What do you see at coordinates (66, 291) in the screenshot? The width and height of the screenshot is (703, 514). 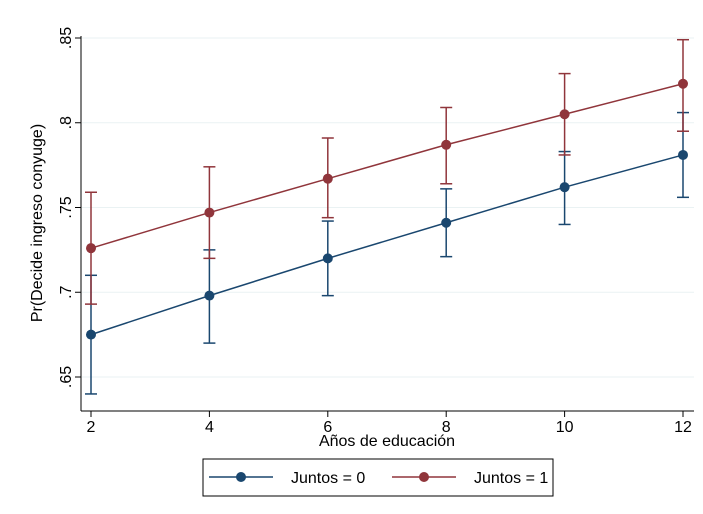 I see `y-tick-label: .7` at bounding box center [66, 291].